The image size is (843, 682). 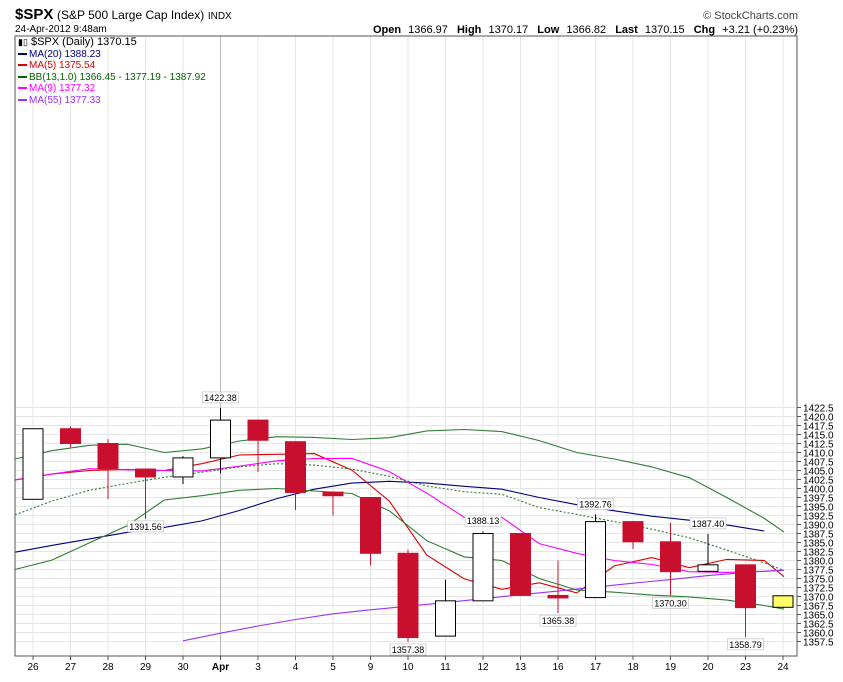 What do you see at coordinates (112, 101) in the screenshot?
I see `legend-item-ma55: MA(55) 1377.33` at bounding box center [112, 101].